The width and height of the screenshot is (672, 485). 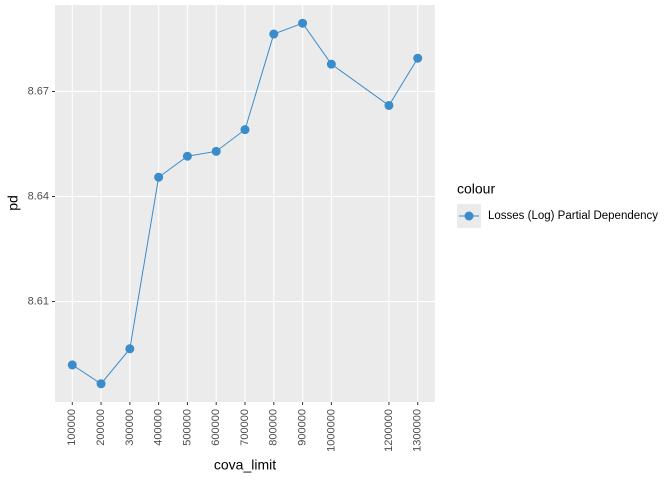 What do you see at coordinates (476, 189) in the screenshot?
I see `legend-title: colour` at bounding box center [476, 189].